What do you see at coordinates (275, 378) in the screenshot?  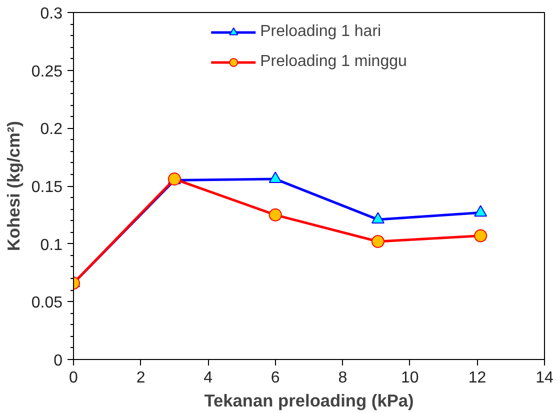 I see `x-tick-label: 6` at bounding box center [275, 378].